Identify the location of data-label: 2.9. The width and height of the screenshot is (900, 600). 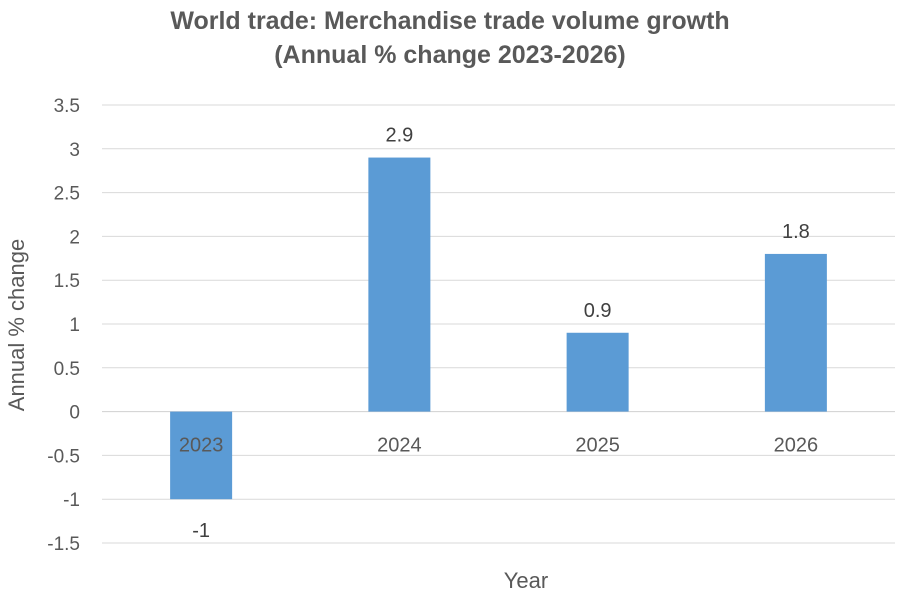
(399, 136).